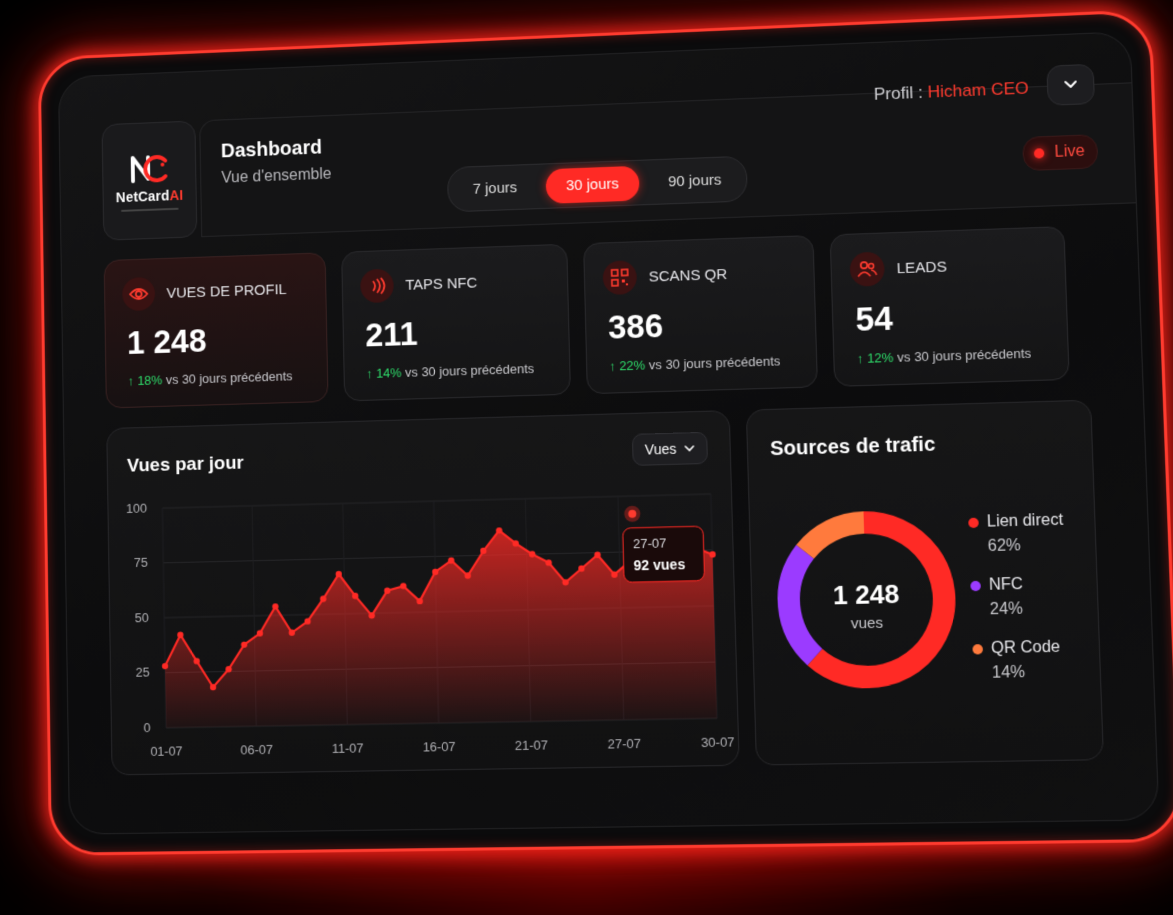  I want to click on kpi-label: SCANS QR, so click(688, 276).